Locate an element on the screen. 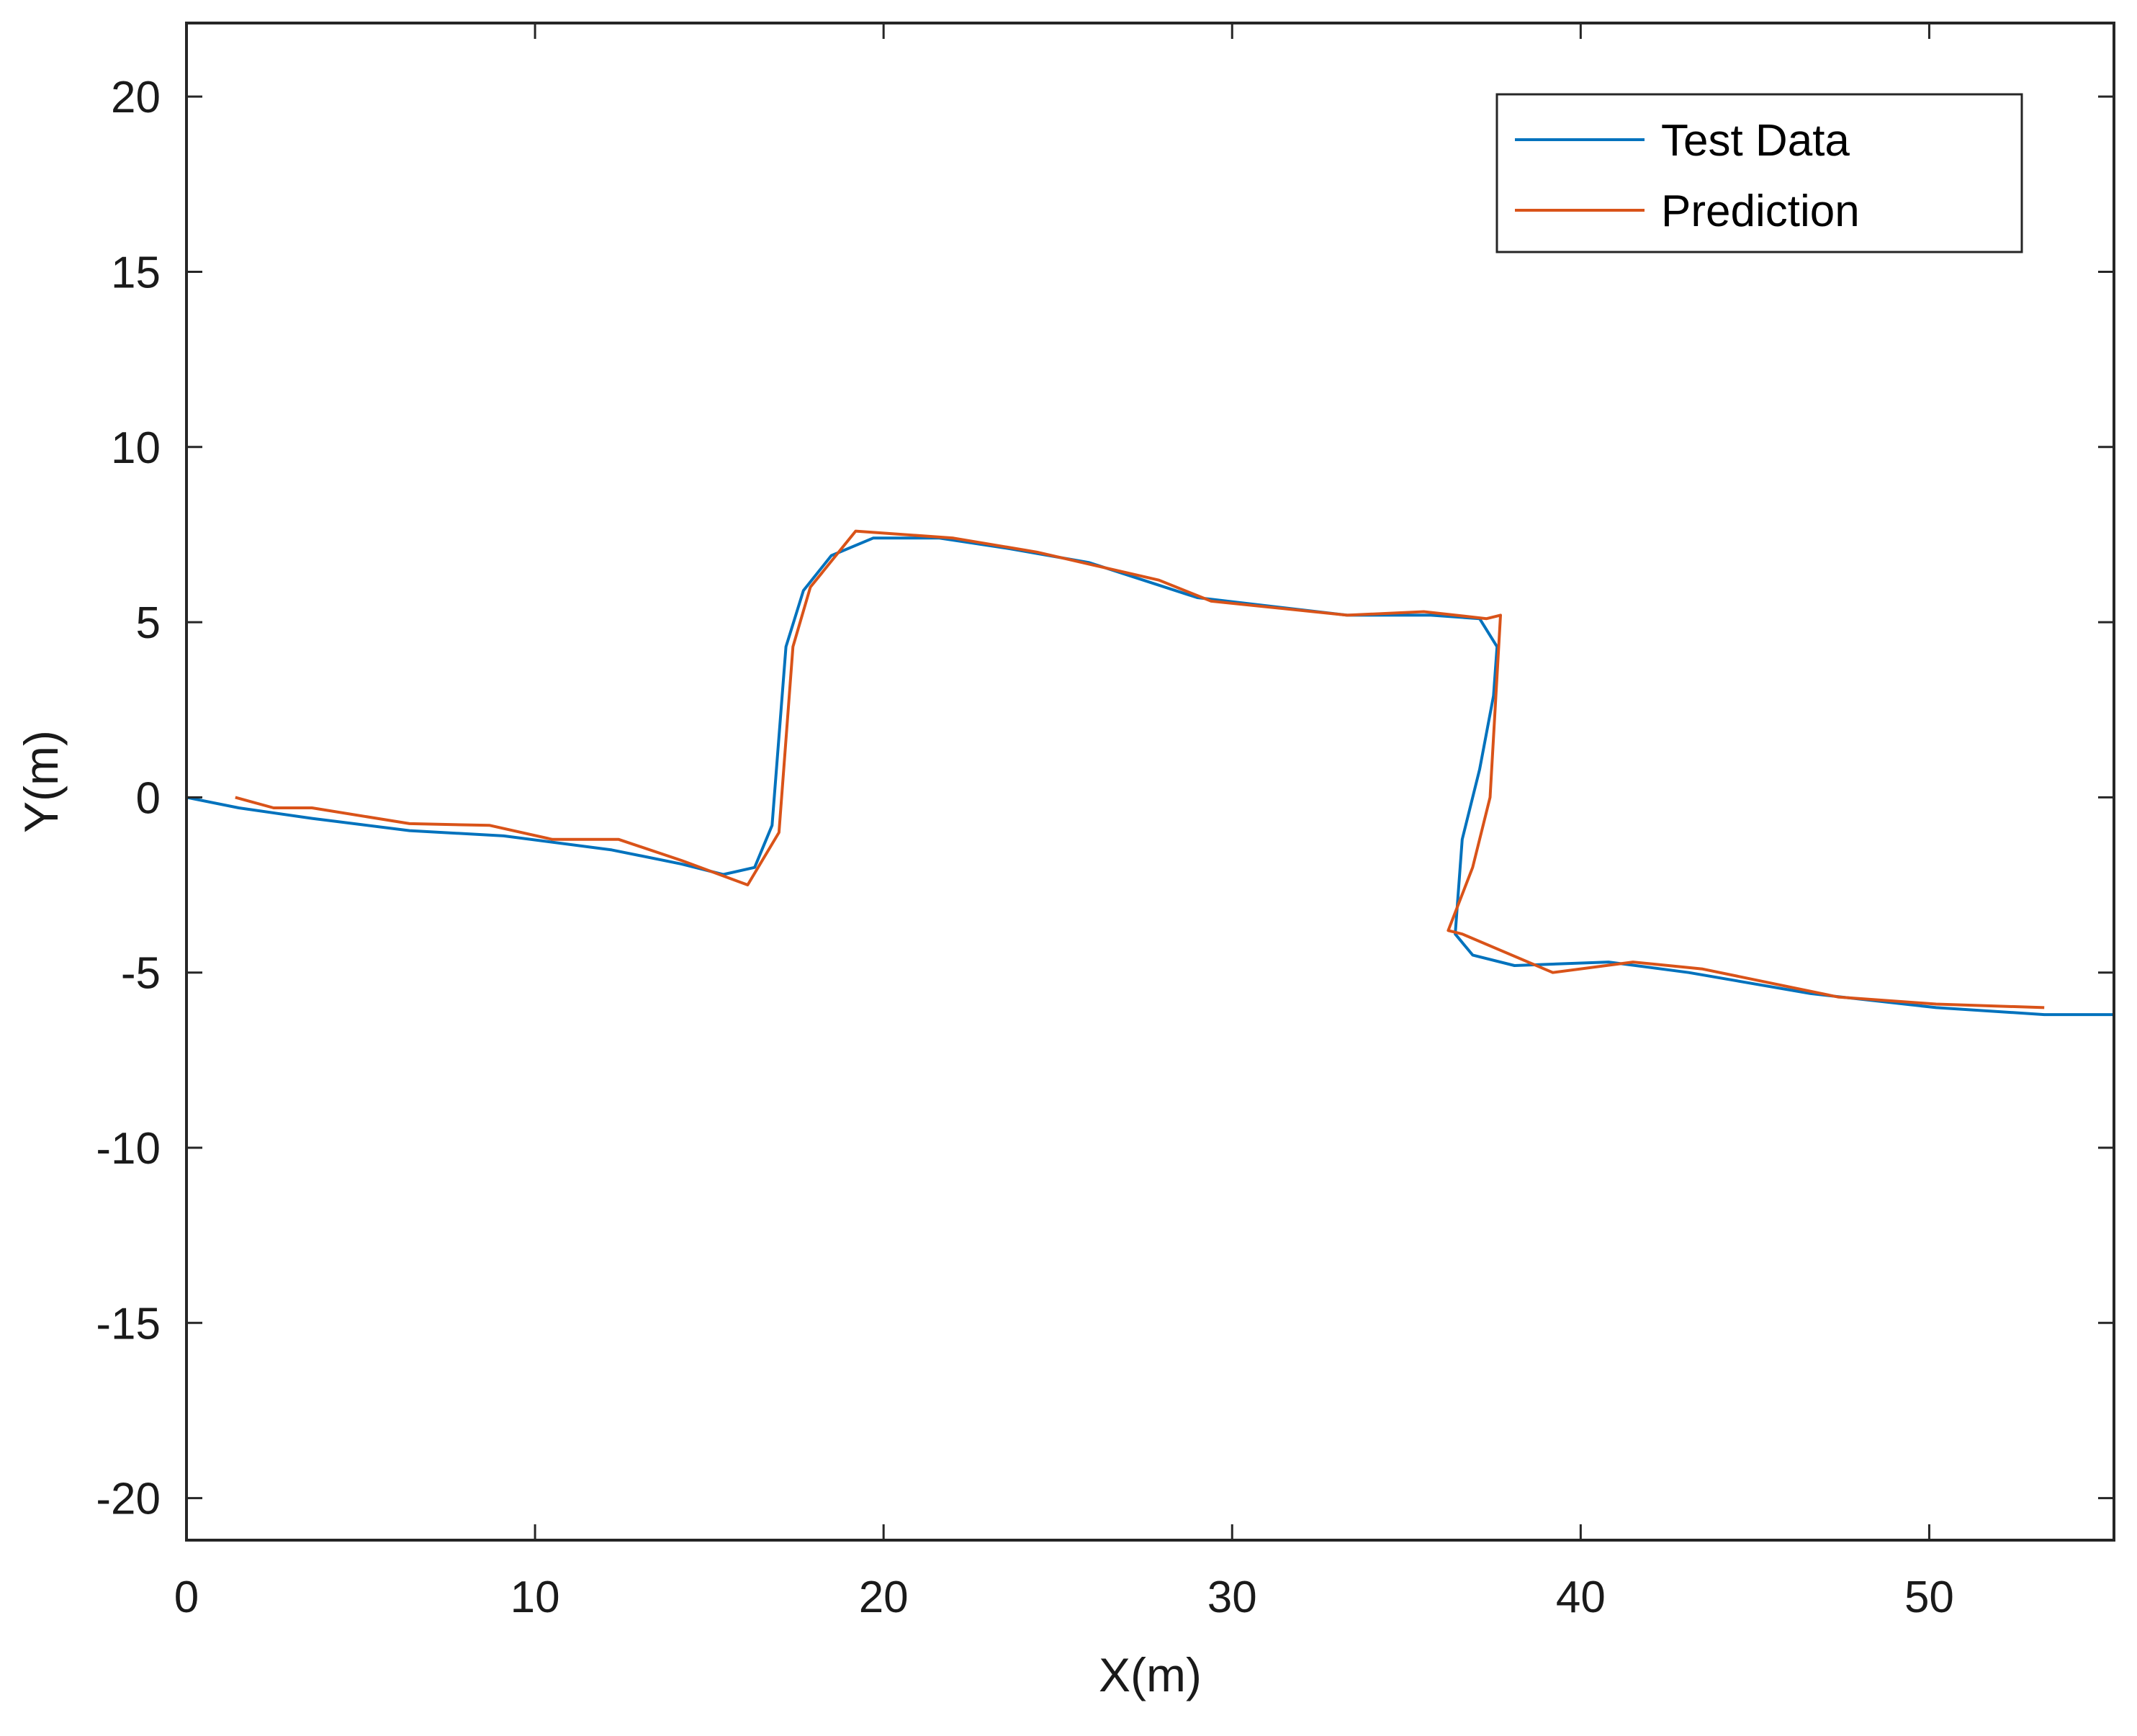 The image size is (2137, 1736). y-tick-label: 5 is located at coordinates (149, 623).